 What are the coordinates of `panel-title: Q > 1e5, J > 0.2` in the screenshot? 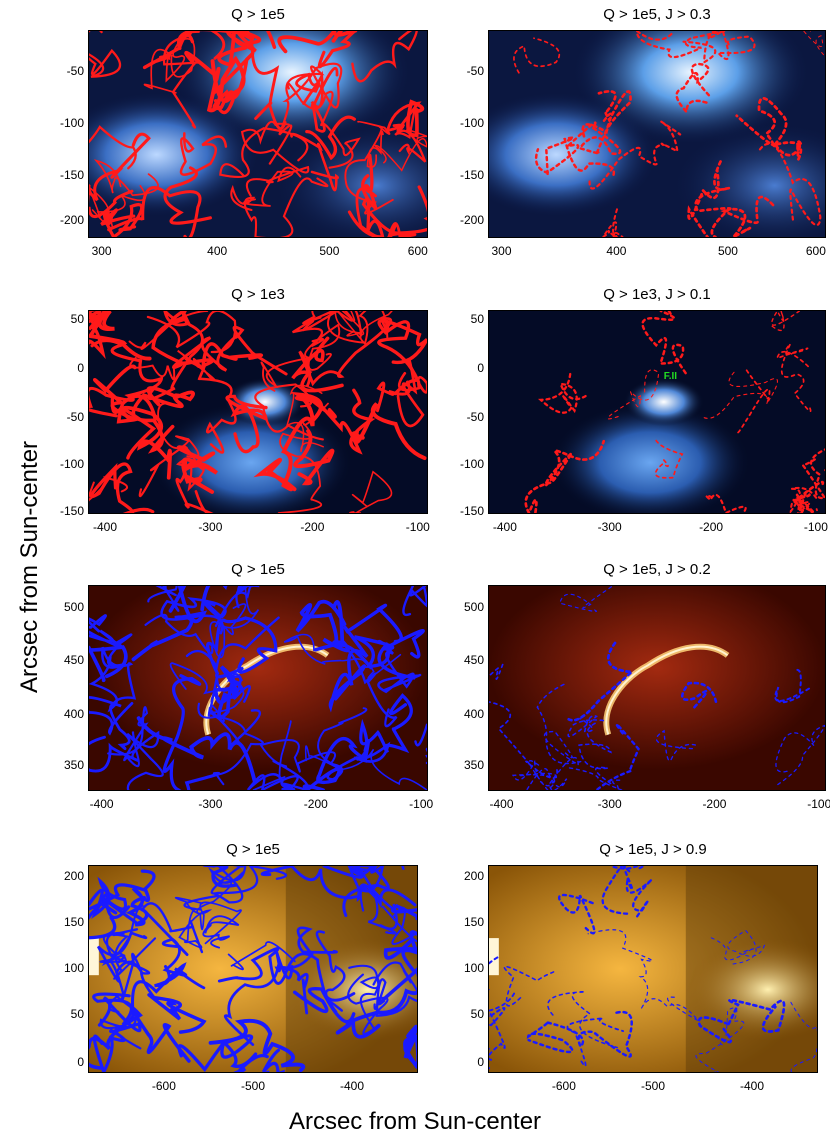 It's located at (657, 569).